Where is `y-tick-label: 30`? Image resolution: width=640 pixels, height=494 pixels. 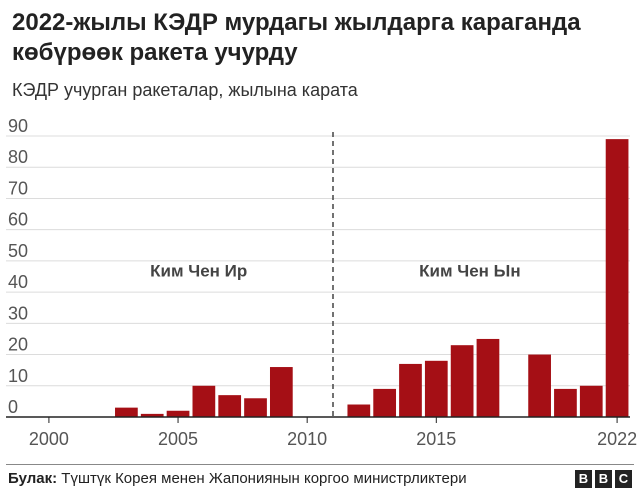 y-tick-label: 30 is located at coordinates (18, 313).